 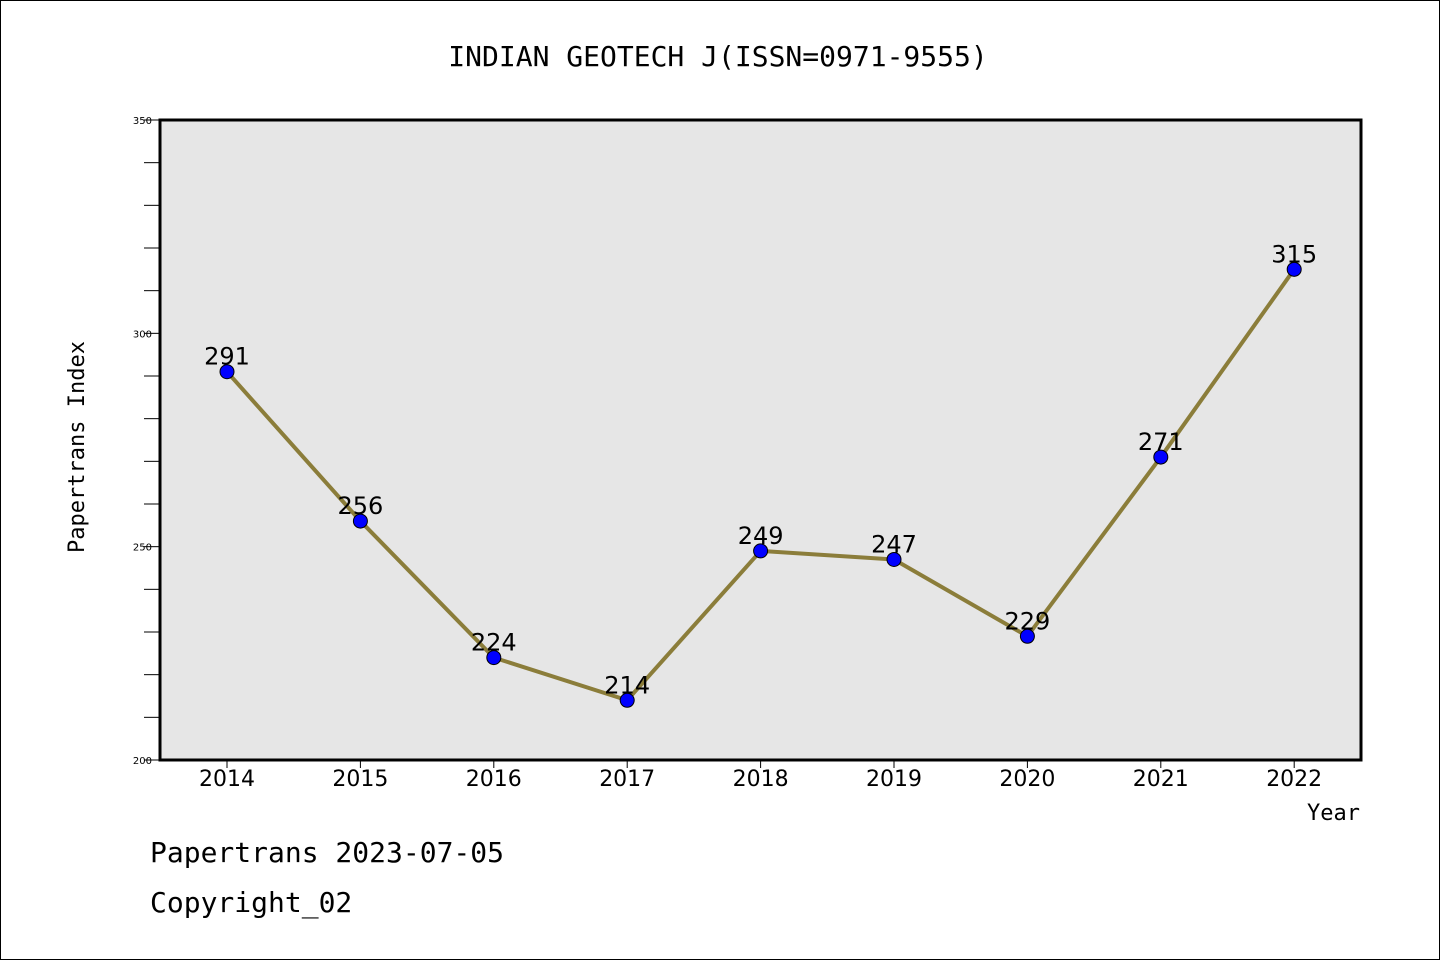 What do you see at coordinates (142, 121) in the screenshot?
I see `y-tick-label: 350` at bounding box center [142, 121].